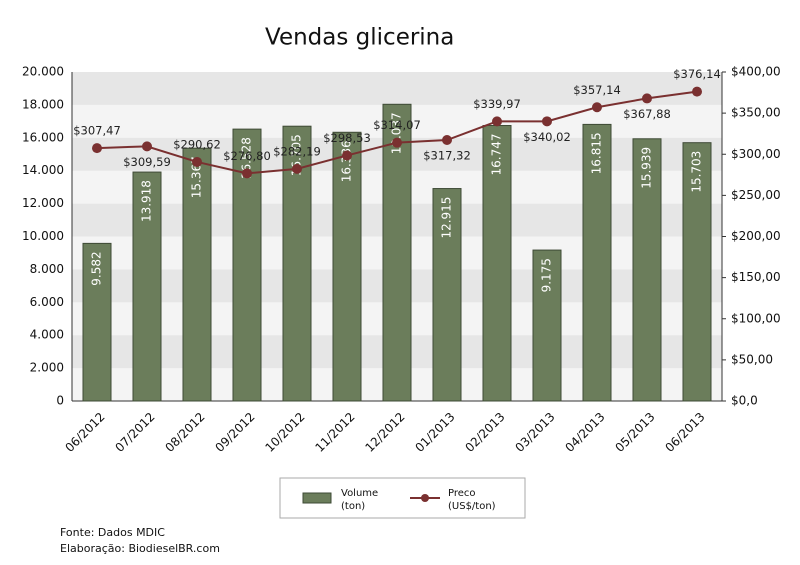 Image resolution: width=800 pixels, height=565 pixels. What do you see at coordinates (43, 170) in the screenshot?
I see `y-tick-label: 14.000` at bounding box center [43, 170].